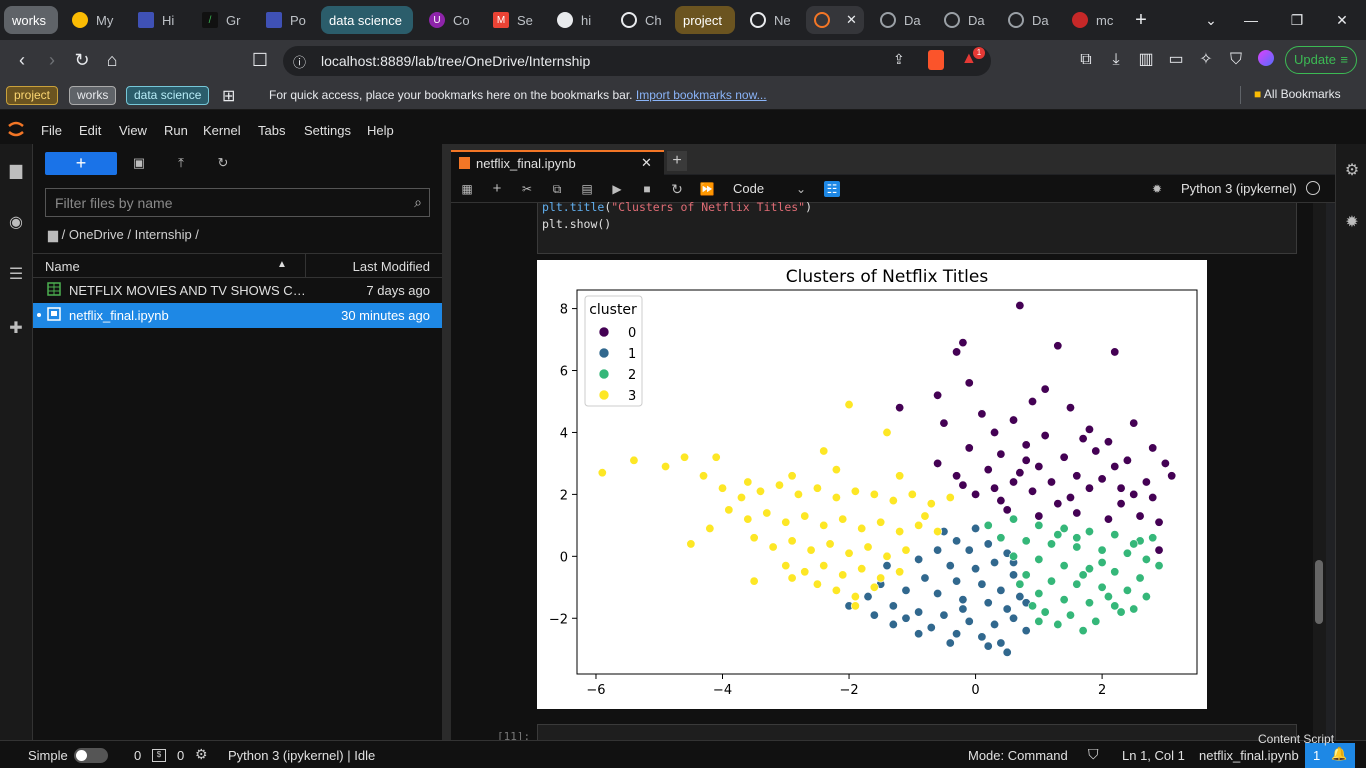 The image size is (1366, 768). I want to click on scrollbar-thumb, so click(1319, 592).